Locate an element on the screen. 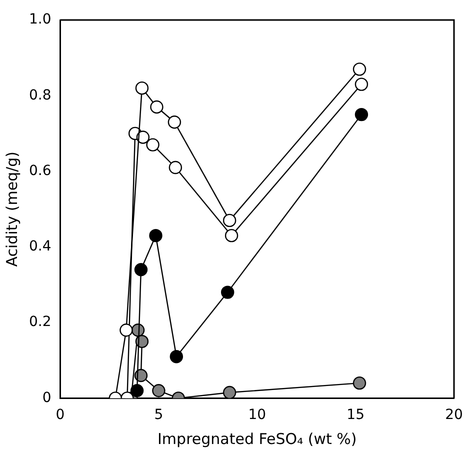  x-tick-label: 0 is located at coordinates (60, 415).